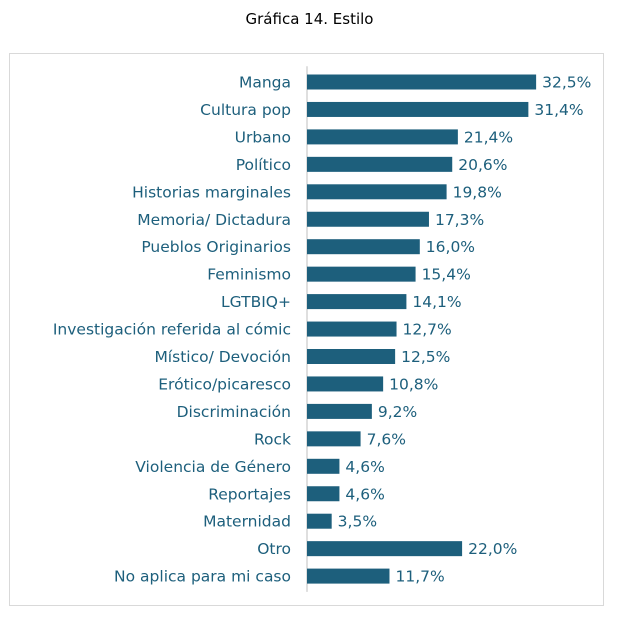 This screenshot has height=618, width=619. Describe the element at coordinates (272, 439) in the screenshot. I see `category-label: Rock` at that location.